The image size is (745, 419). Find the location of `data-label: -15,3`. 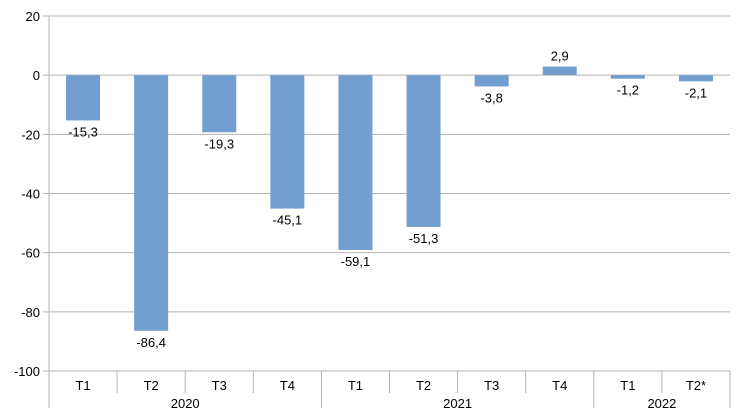

data-label: -15,3 is located at coordinates (83, 131).